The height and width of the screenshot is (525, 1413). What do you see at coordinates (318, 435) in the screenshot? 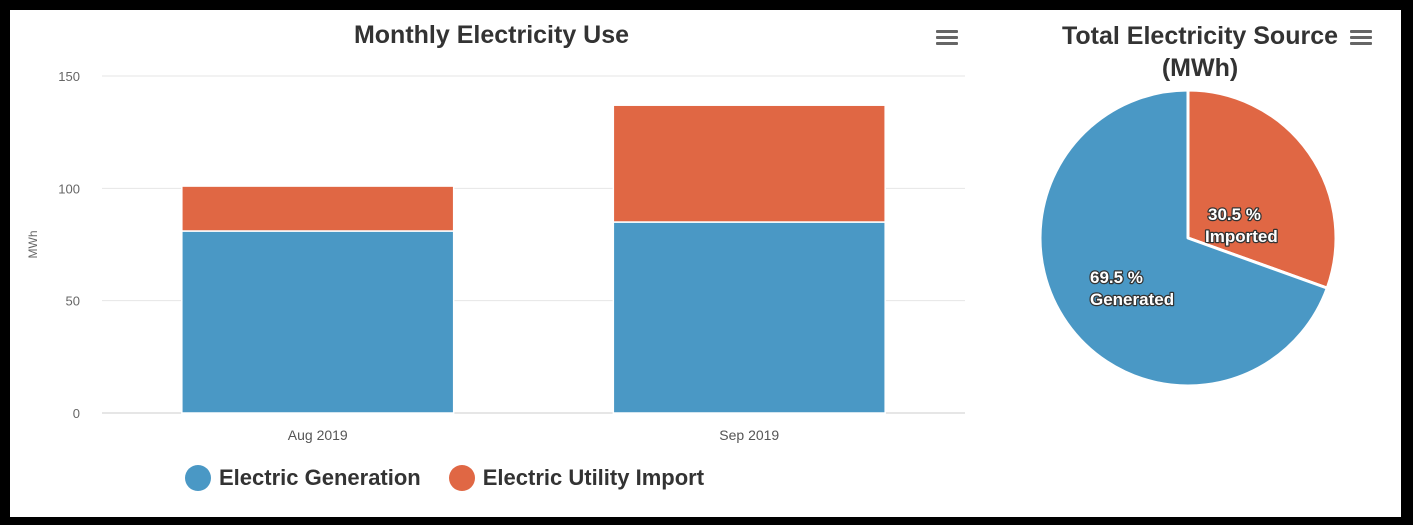
I see `x-category-label: Aug 2019` at bounding box center [318, 435].